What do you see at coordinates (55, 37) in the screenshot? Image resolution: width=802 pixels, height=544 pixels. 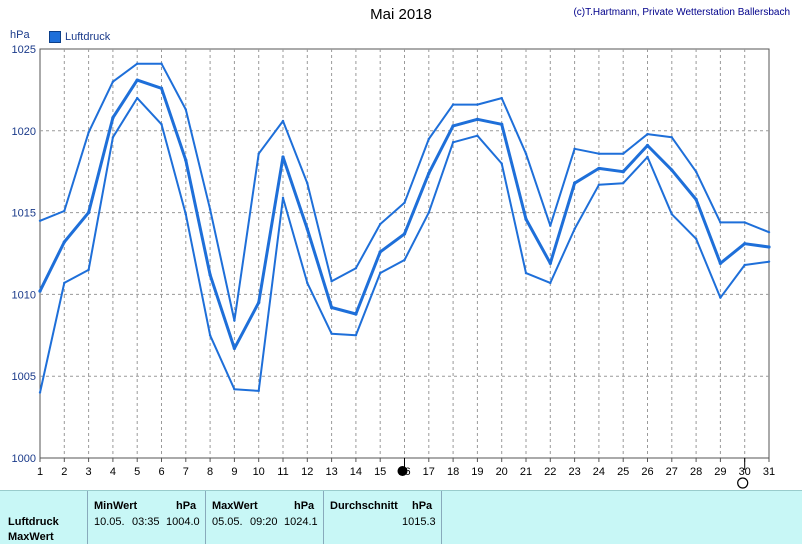 I see `legend-swatch` at bounding box center [55, 37].